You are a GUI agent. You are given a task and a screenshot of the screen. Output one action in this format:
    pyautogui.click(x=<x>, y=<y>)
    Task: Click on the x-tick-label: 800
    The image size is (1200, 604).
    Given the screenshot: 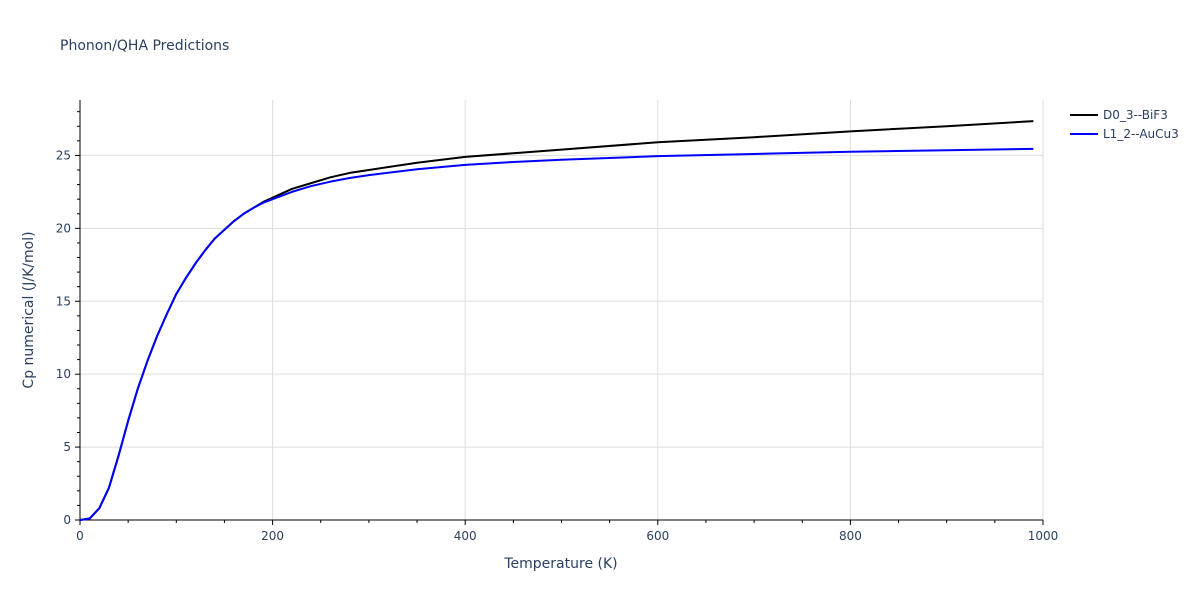 What is the action you would take?
    pyautogui.click(x=850, y=536)
    